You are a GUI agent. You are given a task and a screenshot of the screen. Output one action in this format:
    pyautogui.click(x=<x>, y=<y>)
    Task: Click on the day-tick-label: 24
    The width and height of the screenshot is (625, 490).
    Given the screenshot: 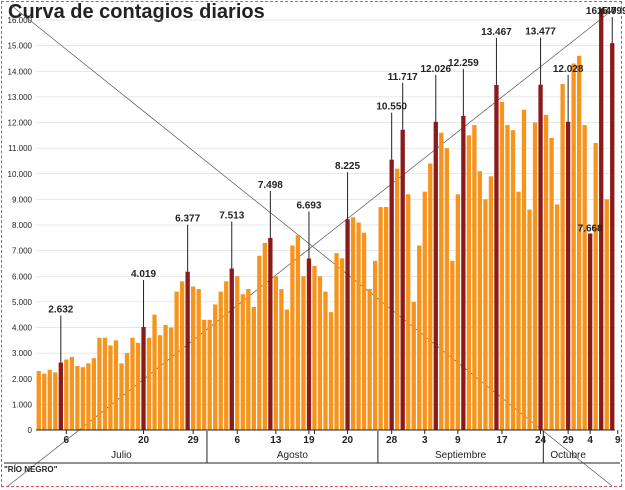 What is the action you would take?
    pyautogui.click(x=541, y=440)
    